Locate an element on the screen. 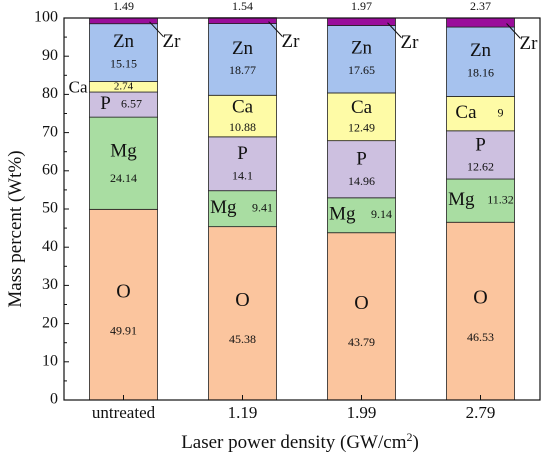 The width and height of the screenshot is (550, 458). x-axis-label-main: Laser power density (GW/cm is located at coordinates (294, 442).